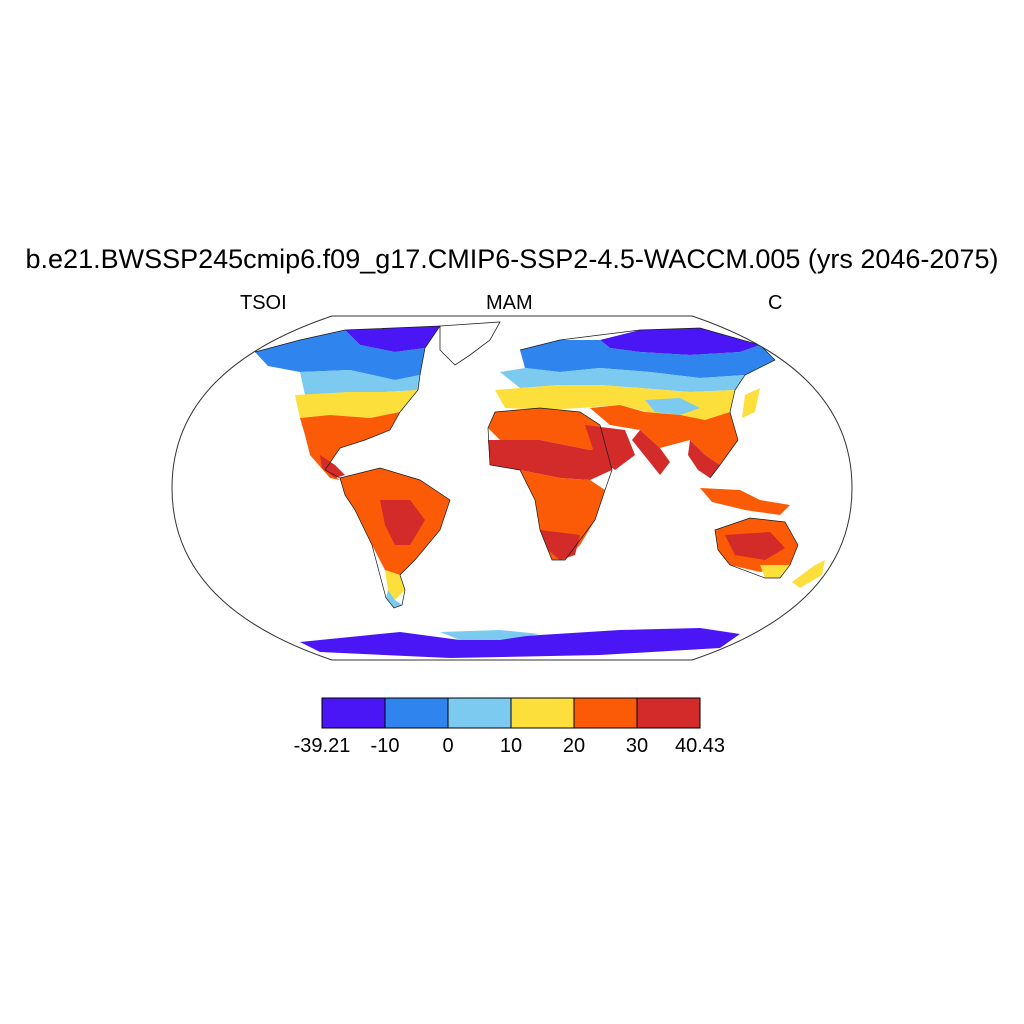  I want to click on australia-hottest, so click(755, 546).